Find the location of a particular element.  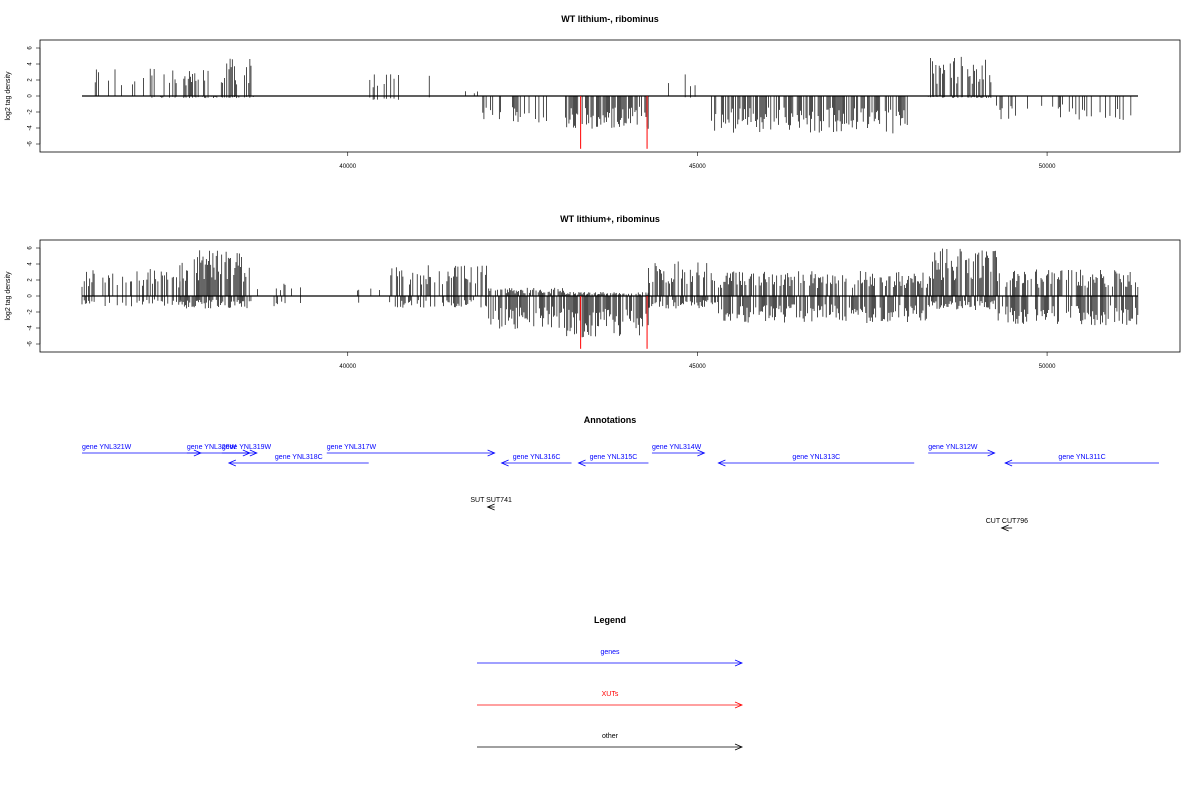

panel-title: WT lithium-, ribominus is located at coordinates (610, 19).